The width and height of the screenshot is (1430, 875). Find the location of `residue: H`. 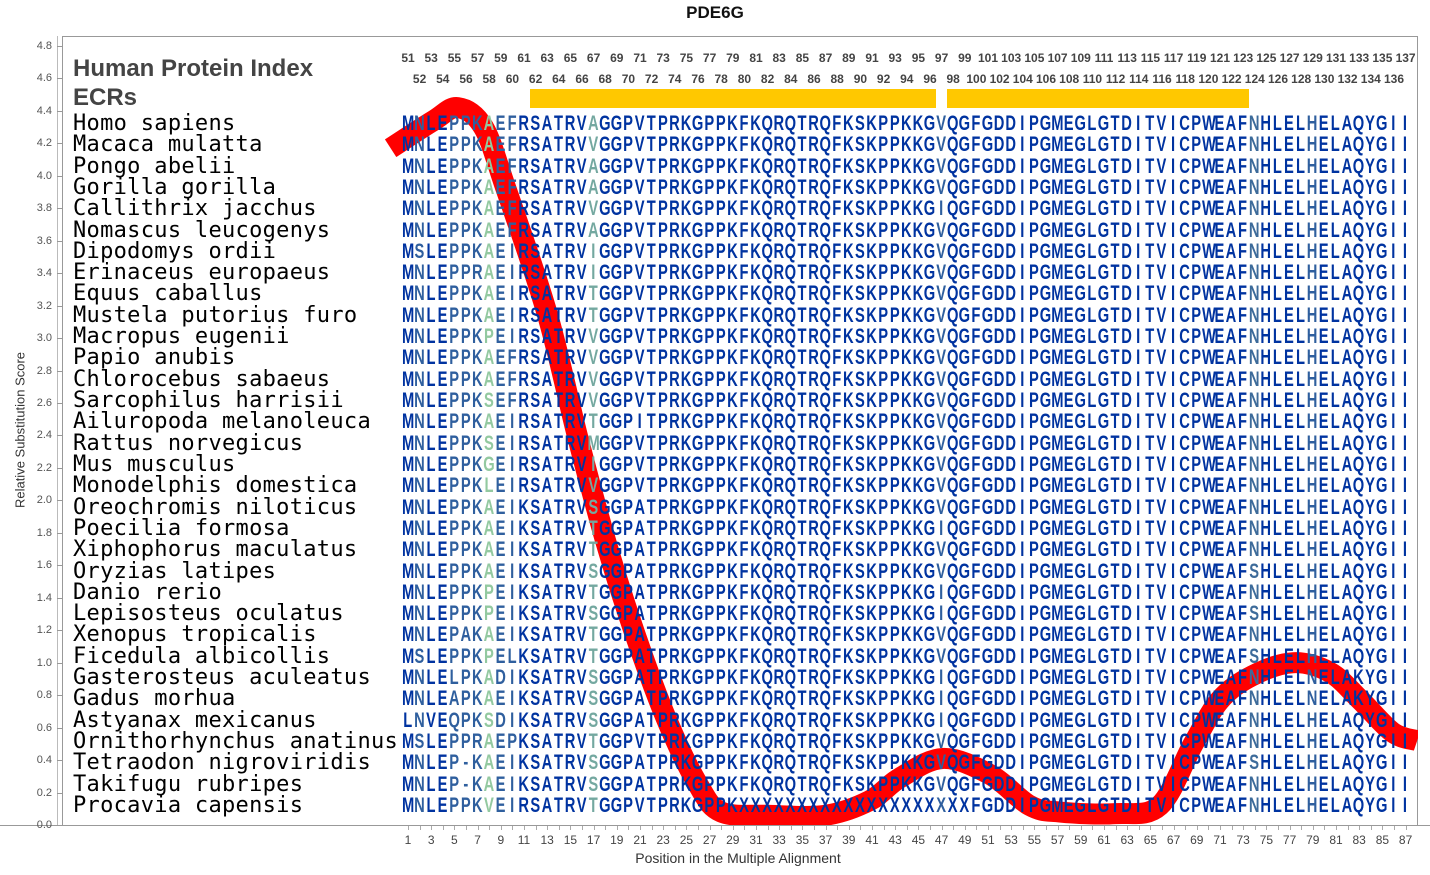

residue: H is located at coordinates (1266, 720).